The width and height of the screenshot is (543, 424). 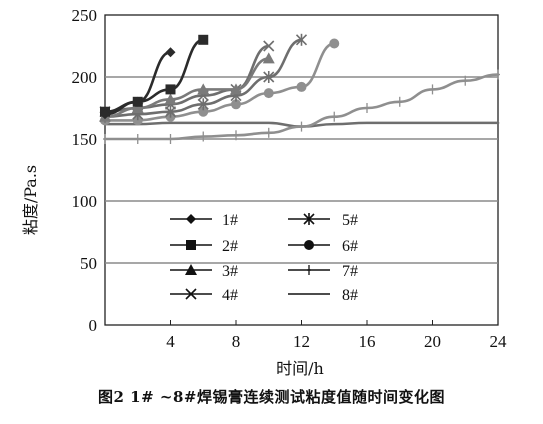 What do you see at coordinates (85, 15) in the screenshot?
I see `y-tick-label: 250` at bounding box center [85, 15].